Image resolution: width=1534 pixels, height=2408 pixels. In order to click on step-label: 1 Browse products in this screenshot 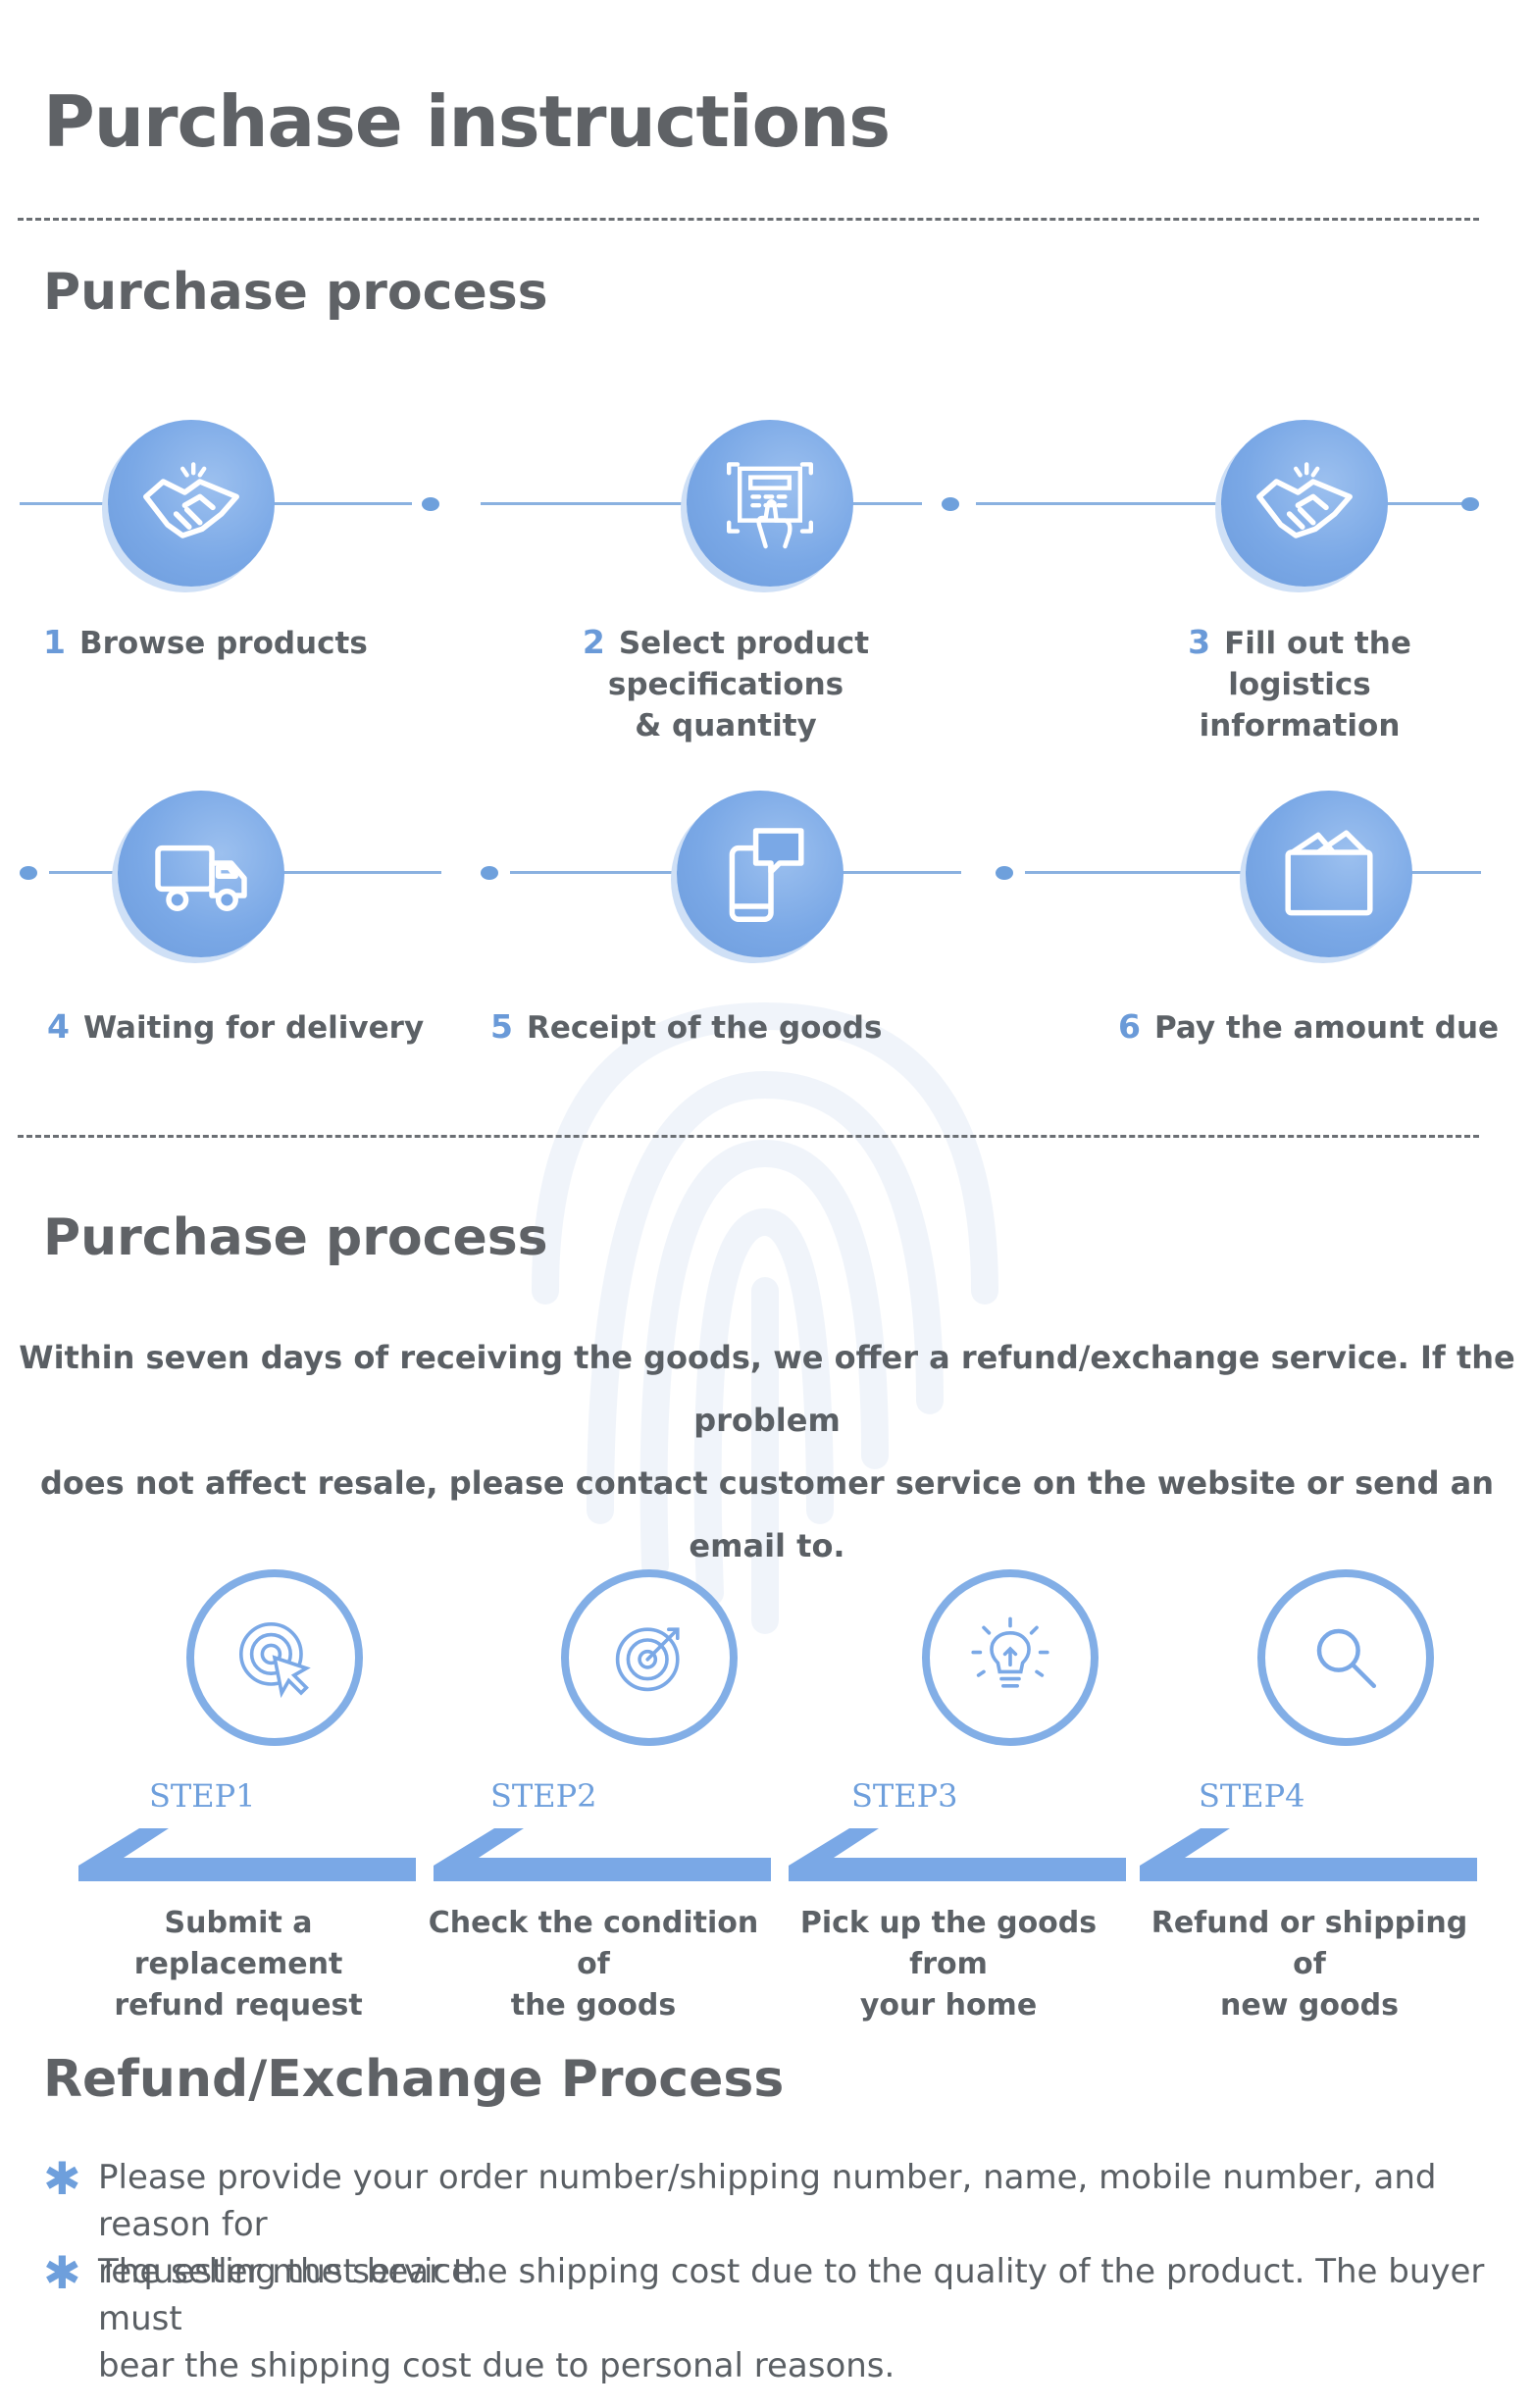, I will do `click(205, 643)`.